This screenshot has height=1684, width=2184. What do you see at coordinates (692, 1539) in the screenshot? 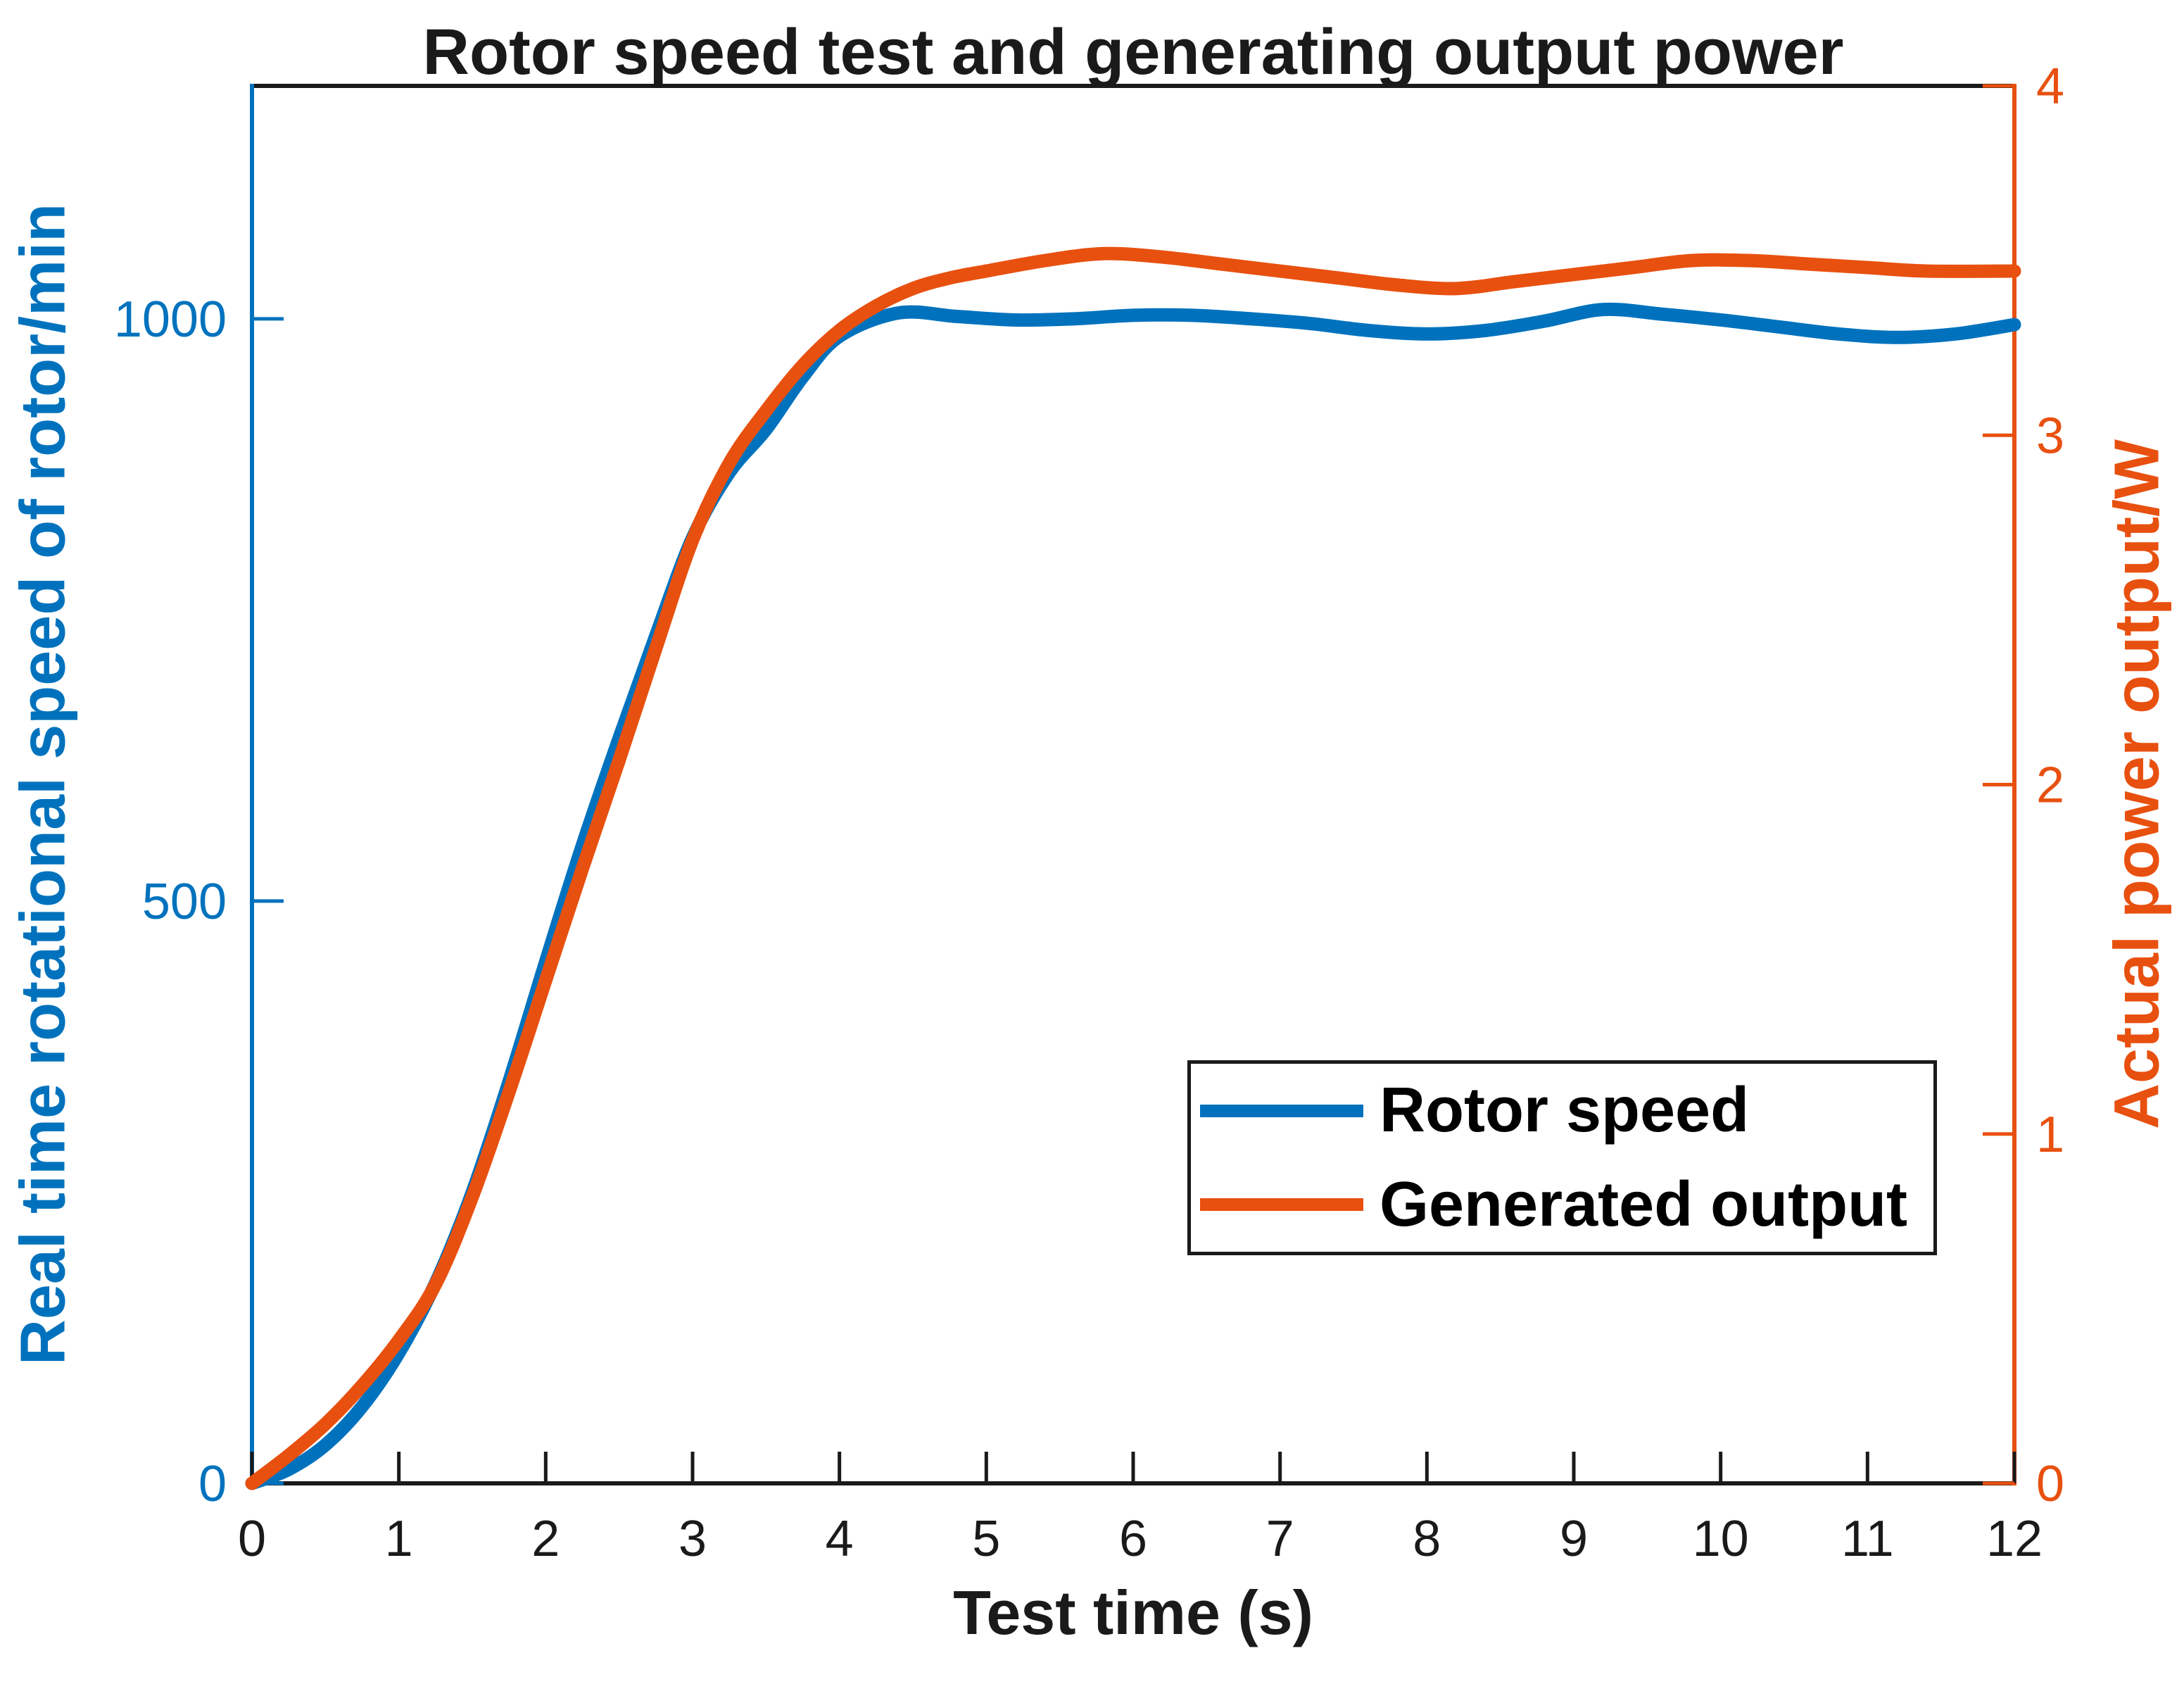
I see `x-tick-label: 3` at bounding box center [692, 1539].